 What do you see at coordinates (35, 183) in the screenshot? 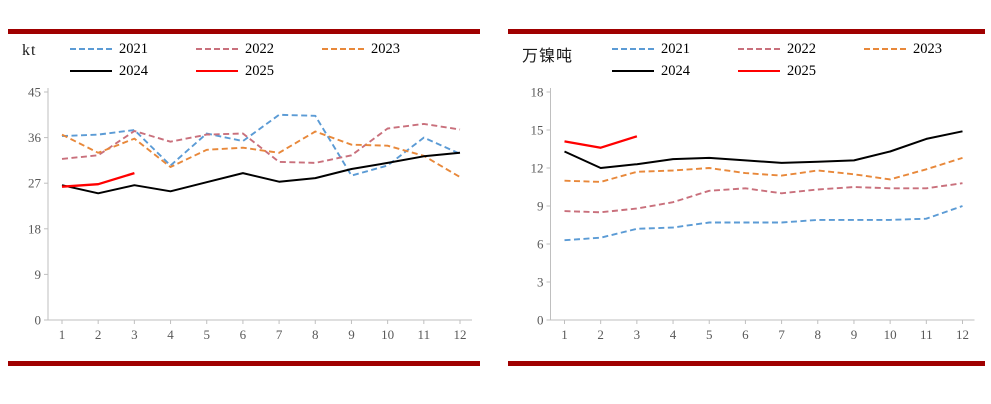
I see `y-tick-label: 27` at bounding box center [35, 183].